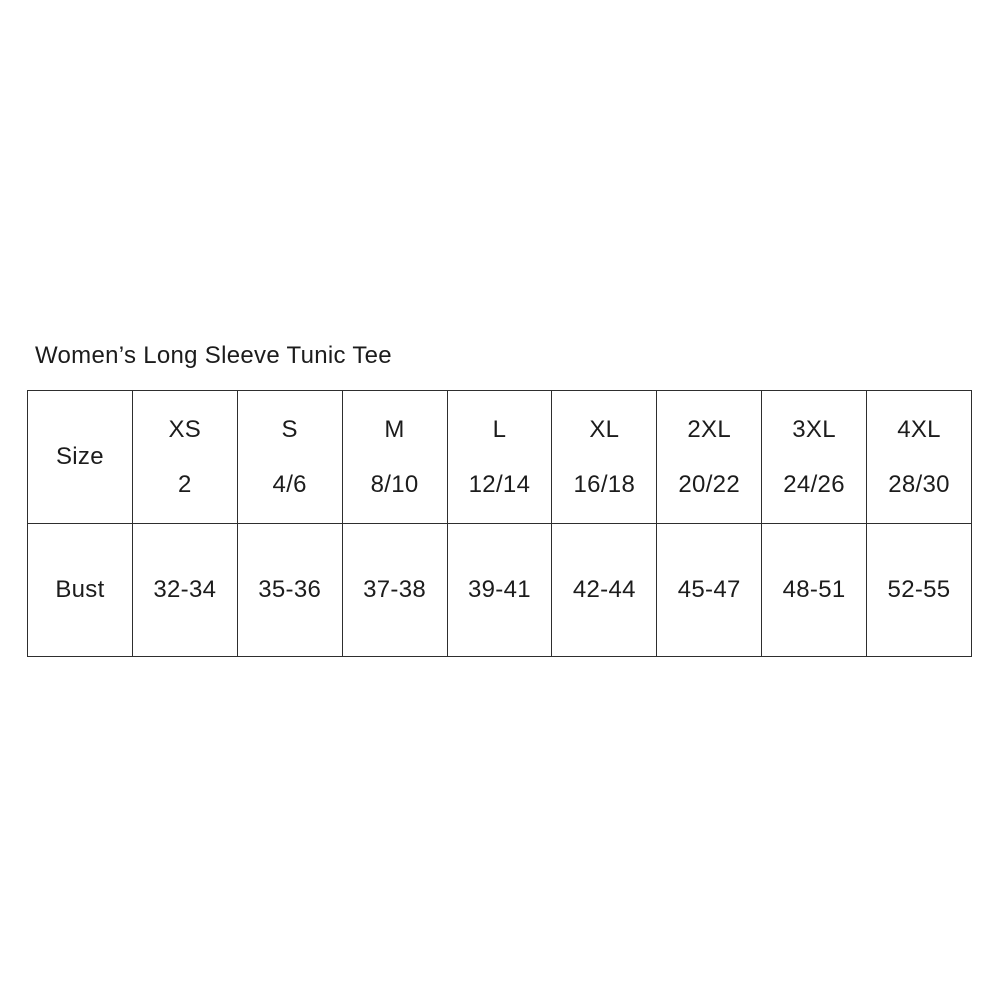 The image size is (1000, 1000). What do you see at coordinates (604, 457) in the screenshot?
I see `size-cell-xl: XL 16/18` at bounding box center [604, 457].